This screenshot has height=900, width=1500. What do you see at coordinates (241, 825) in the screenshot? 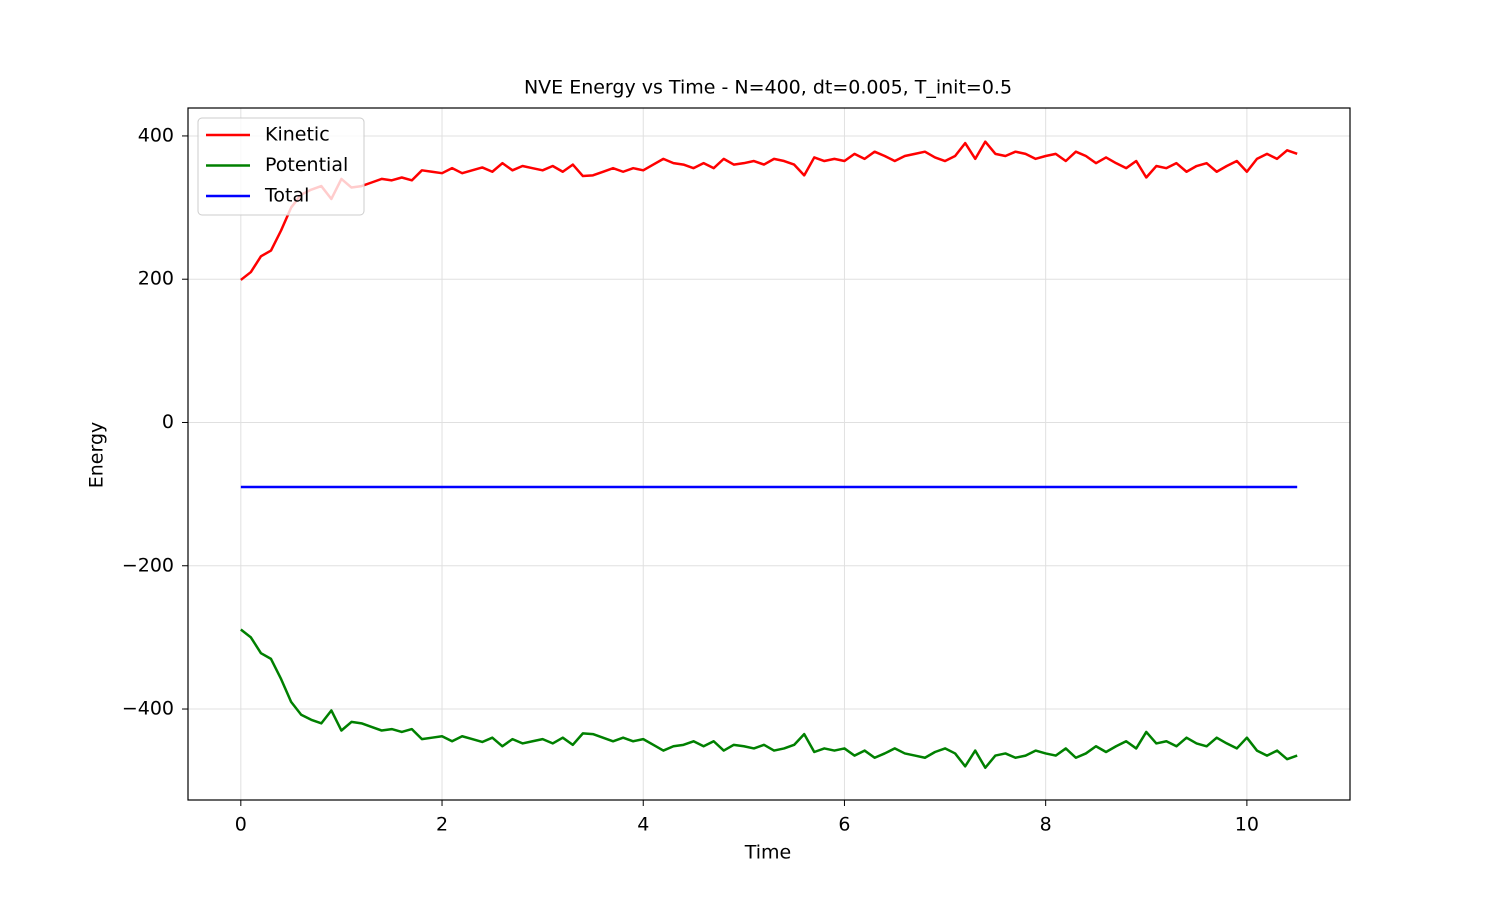
I see `x-tick-label: 0` at bounding box center [241, 825].